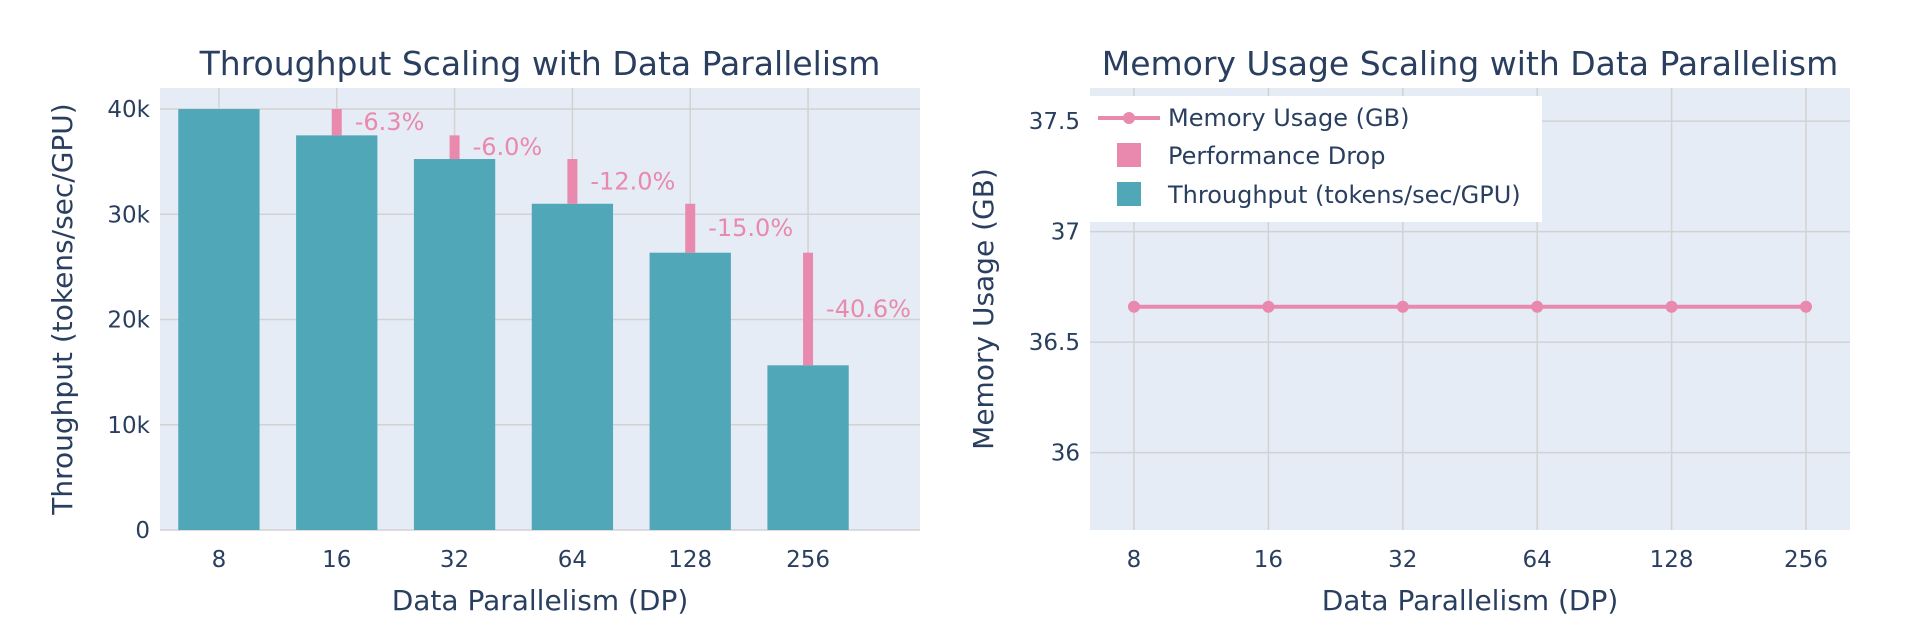  What do you see at coordinates (808, 560) in the screenshot?
I see `throughput-x-tick-label: 256` at bounding box center [808, 560].